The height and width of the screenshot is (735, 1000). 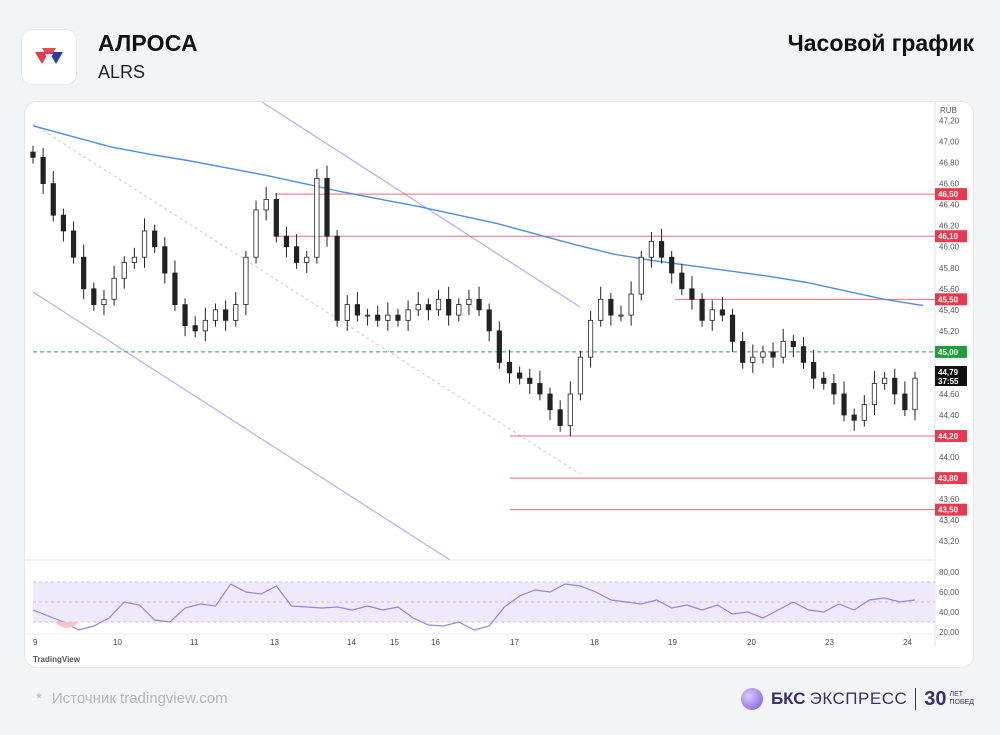 What do you see at coordinates (949, 268) in the screenshot?
I see `y-tick-label: 45,80` at bounding box center [949, 268].